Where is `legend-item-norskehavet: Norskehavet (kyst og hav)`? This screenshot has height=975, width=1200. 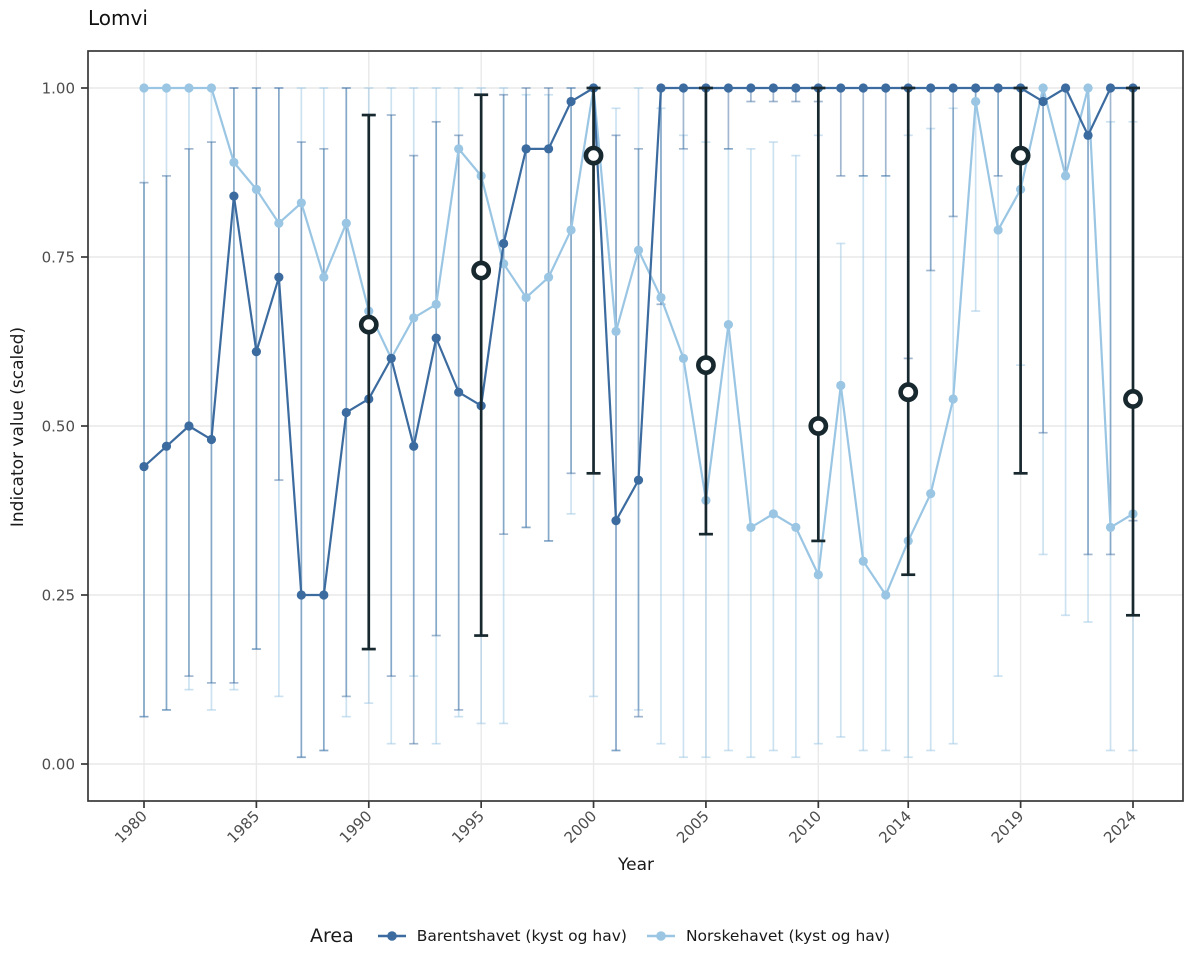 legend-item-norskehavet: Norskehavet (kyst og hav) is located at coordinates (767, 936).